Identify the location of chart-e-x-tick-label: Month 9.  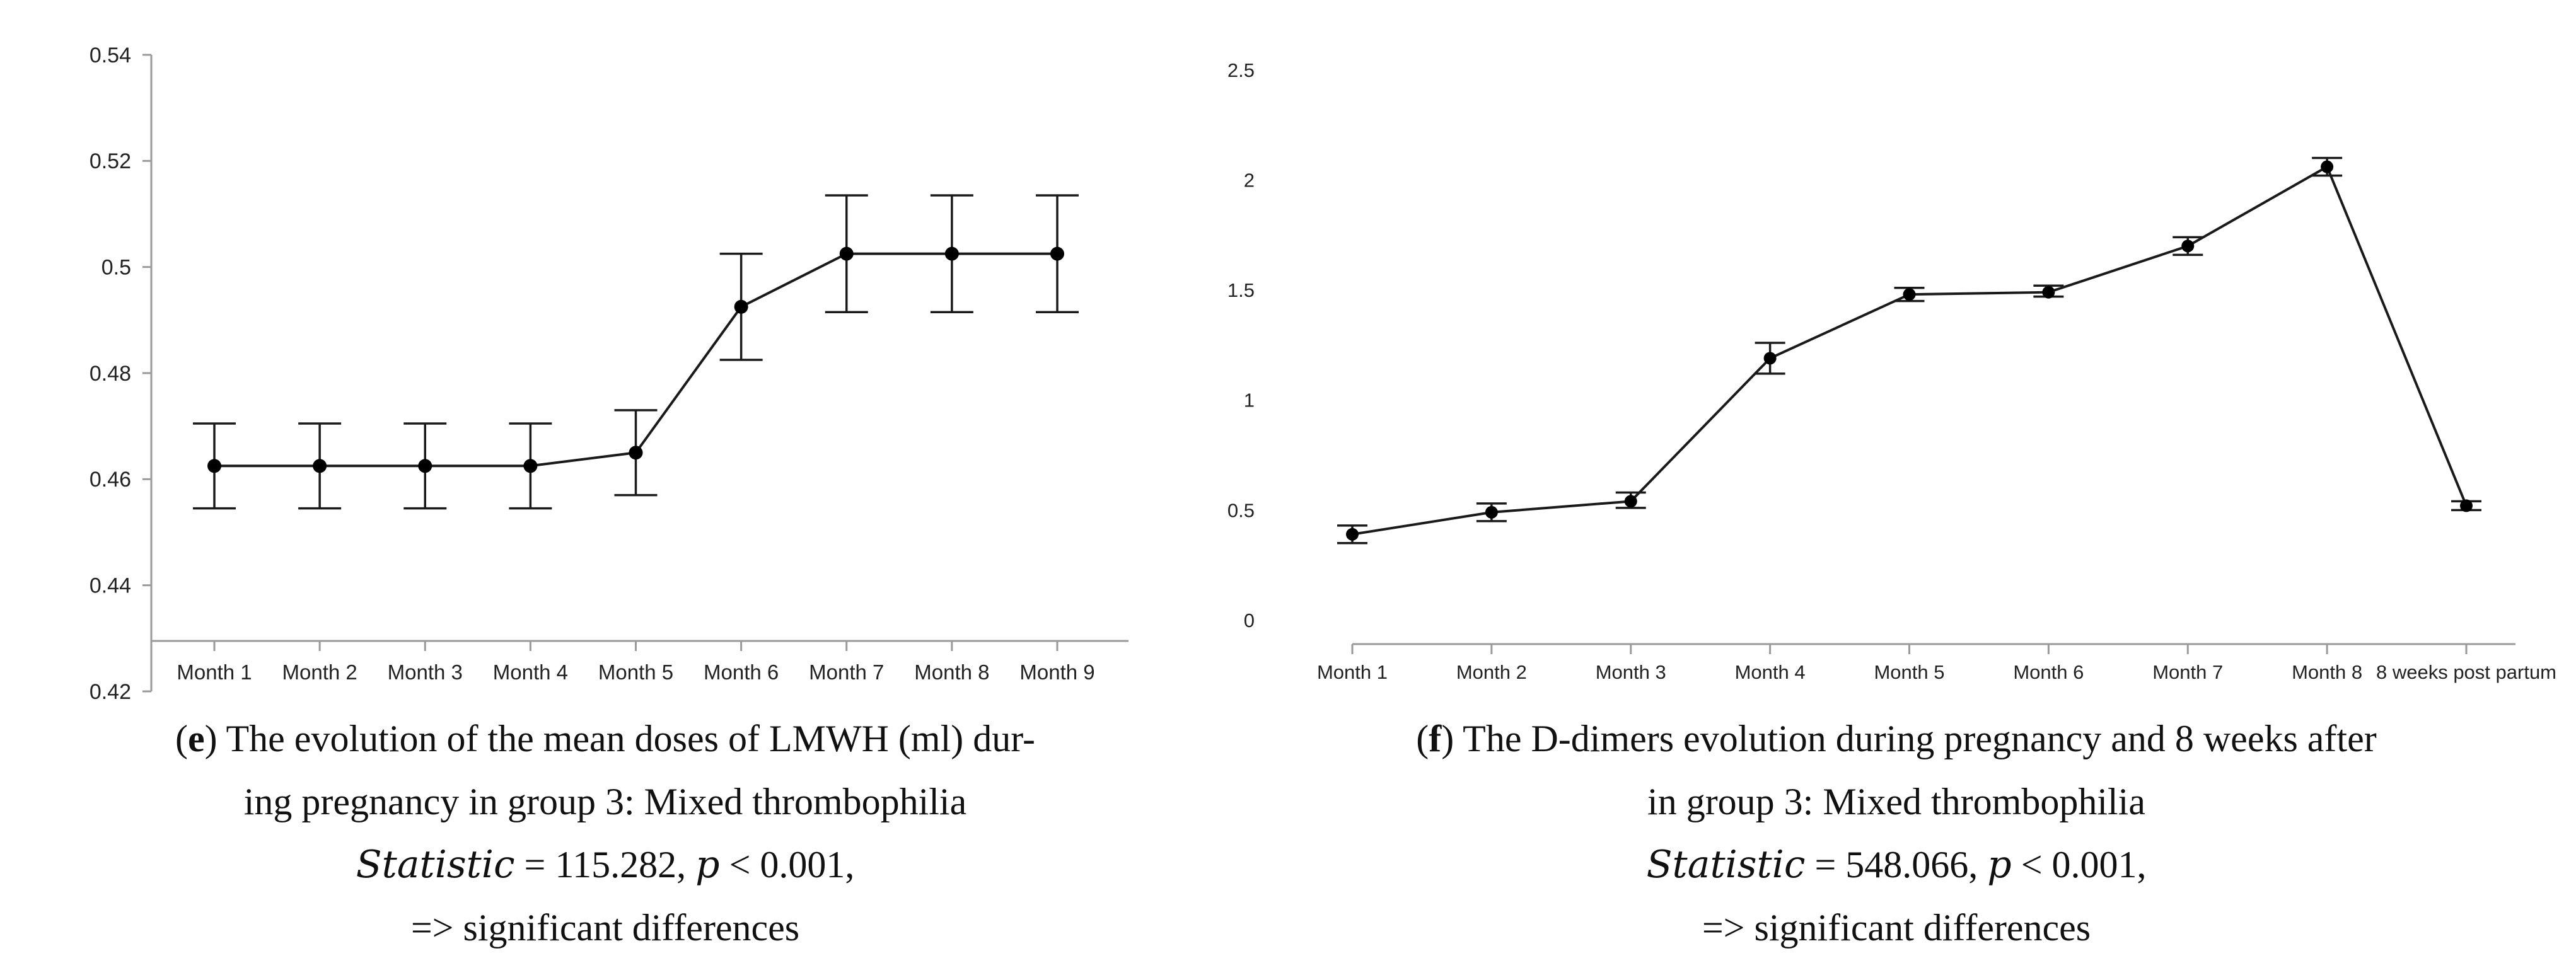
(1056, 672).